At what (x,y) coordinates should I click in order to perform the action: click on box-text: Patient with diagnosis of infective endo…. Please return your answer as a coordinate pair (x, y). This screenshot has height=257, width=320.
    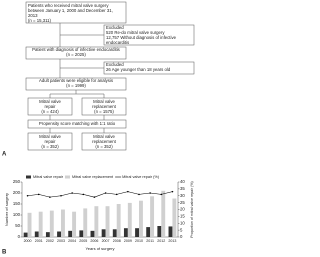
    Looking at the image, I should click on (76, 49).